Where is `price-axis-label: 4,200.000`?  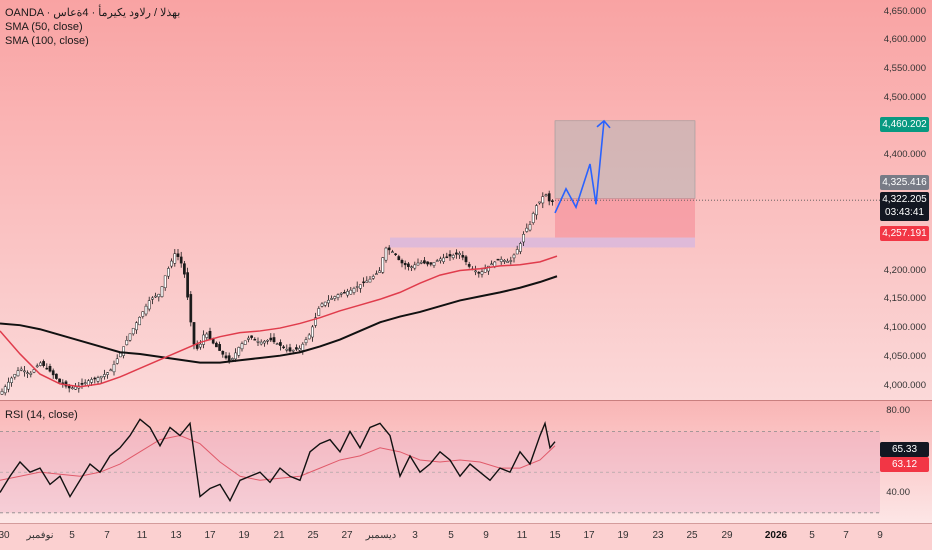 price-axis-label: 4,200.000 is located at coordinates (904, 270).